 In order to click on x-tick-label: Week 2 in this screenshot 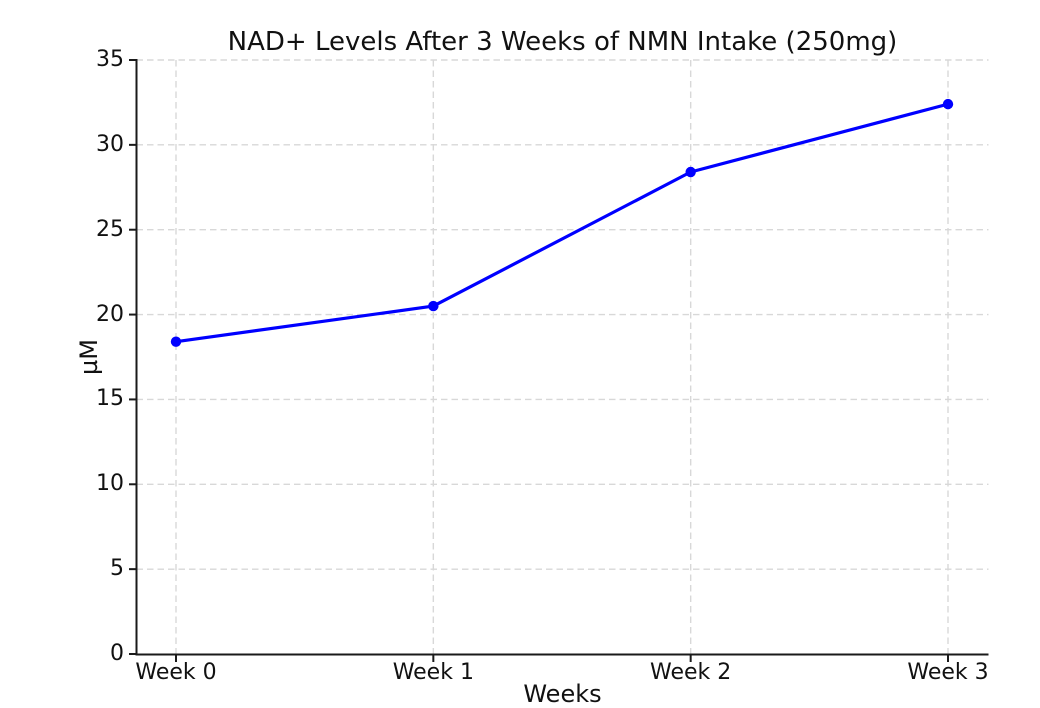, I will do `click(691, 672)`.